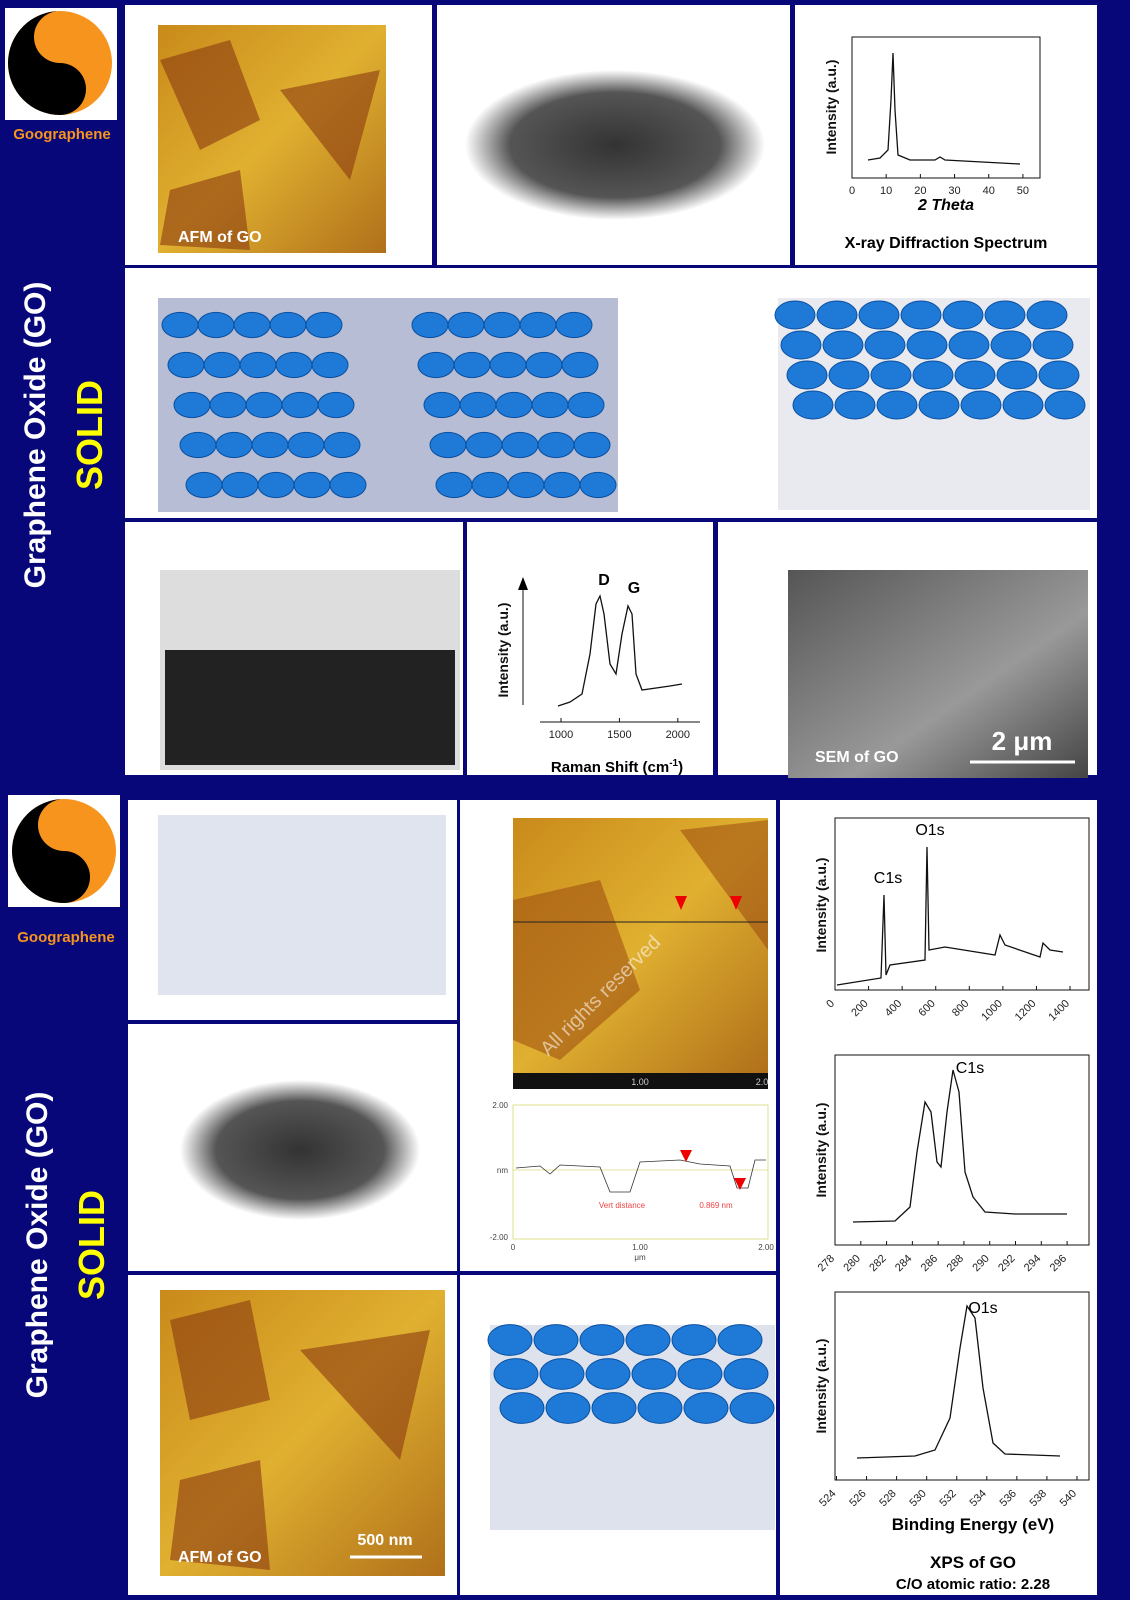 The height and width of the screenshot is (1600, 1130). Describe the element at coordinates (561, 735) in the screenshot. I see `x-tick-label: 1000` at that location.